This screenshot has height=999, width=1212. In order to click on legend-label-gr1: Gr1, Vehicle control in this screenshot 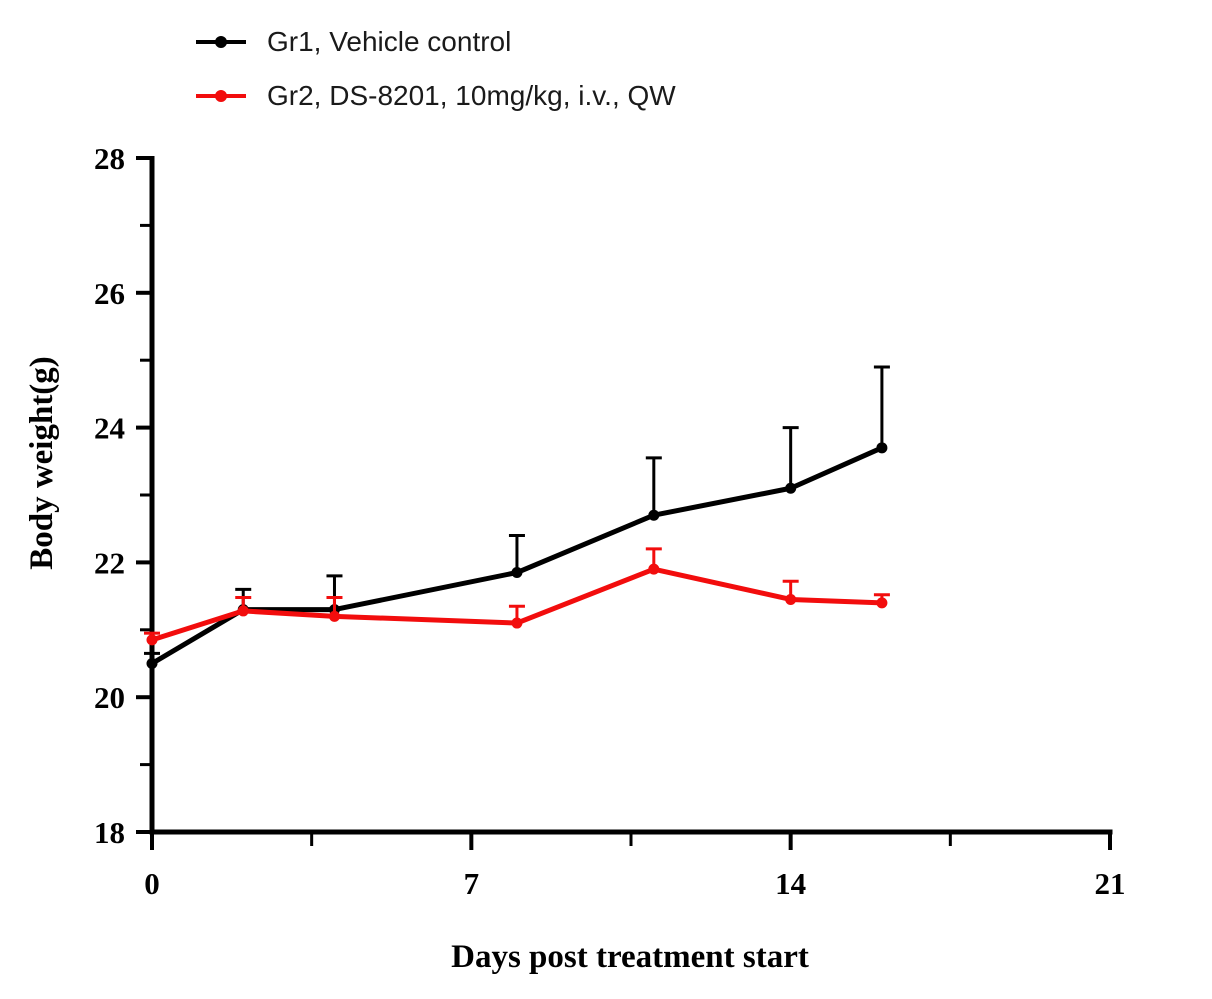, I will do `click(389, 41)`.